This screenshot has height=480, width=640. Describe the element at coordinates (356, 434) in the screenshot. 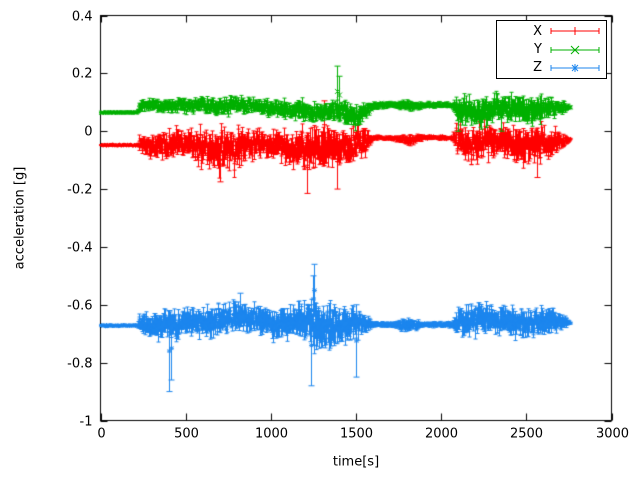

I see `x-tick-label: 1500` at that location.